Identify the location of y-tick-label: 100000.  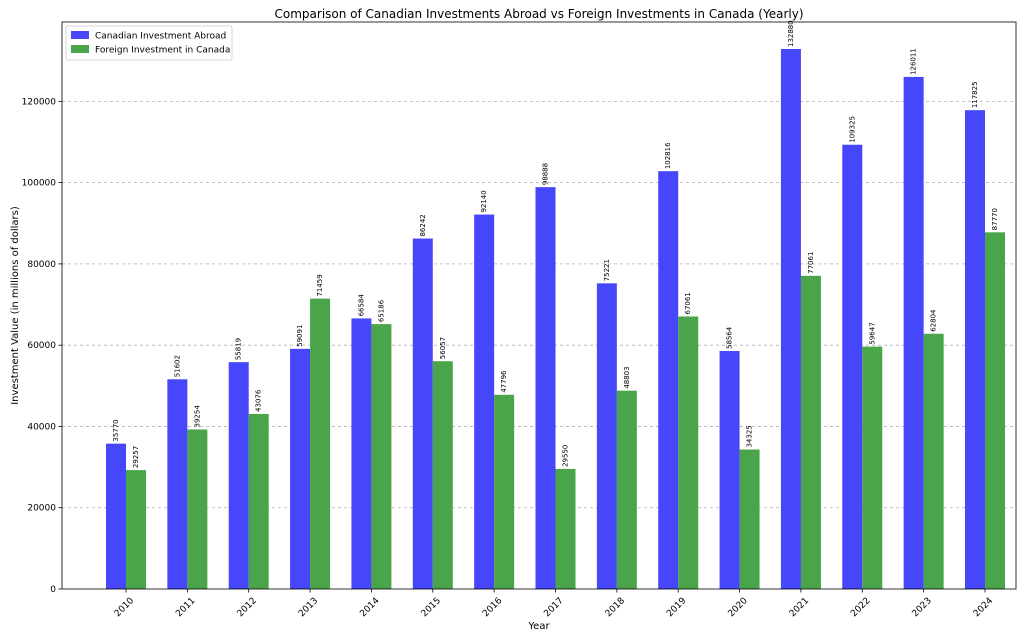
(39, 184).